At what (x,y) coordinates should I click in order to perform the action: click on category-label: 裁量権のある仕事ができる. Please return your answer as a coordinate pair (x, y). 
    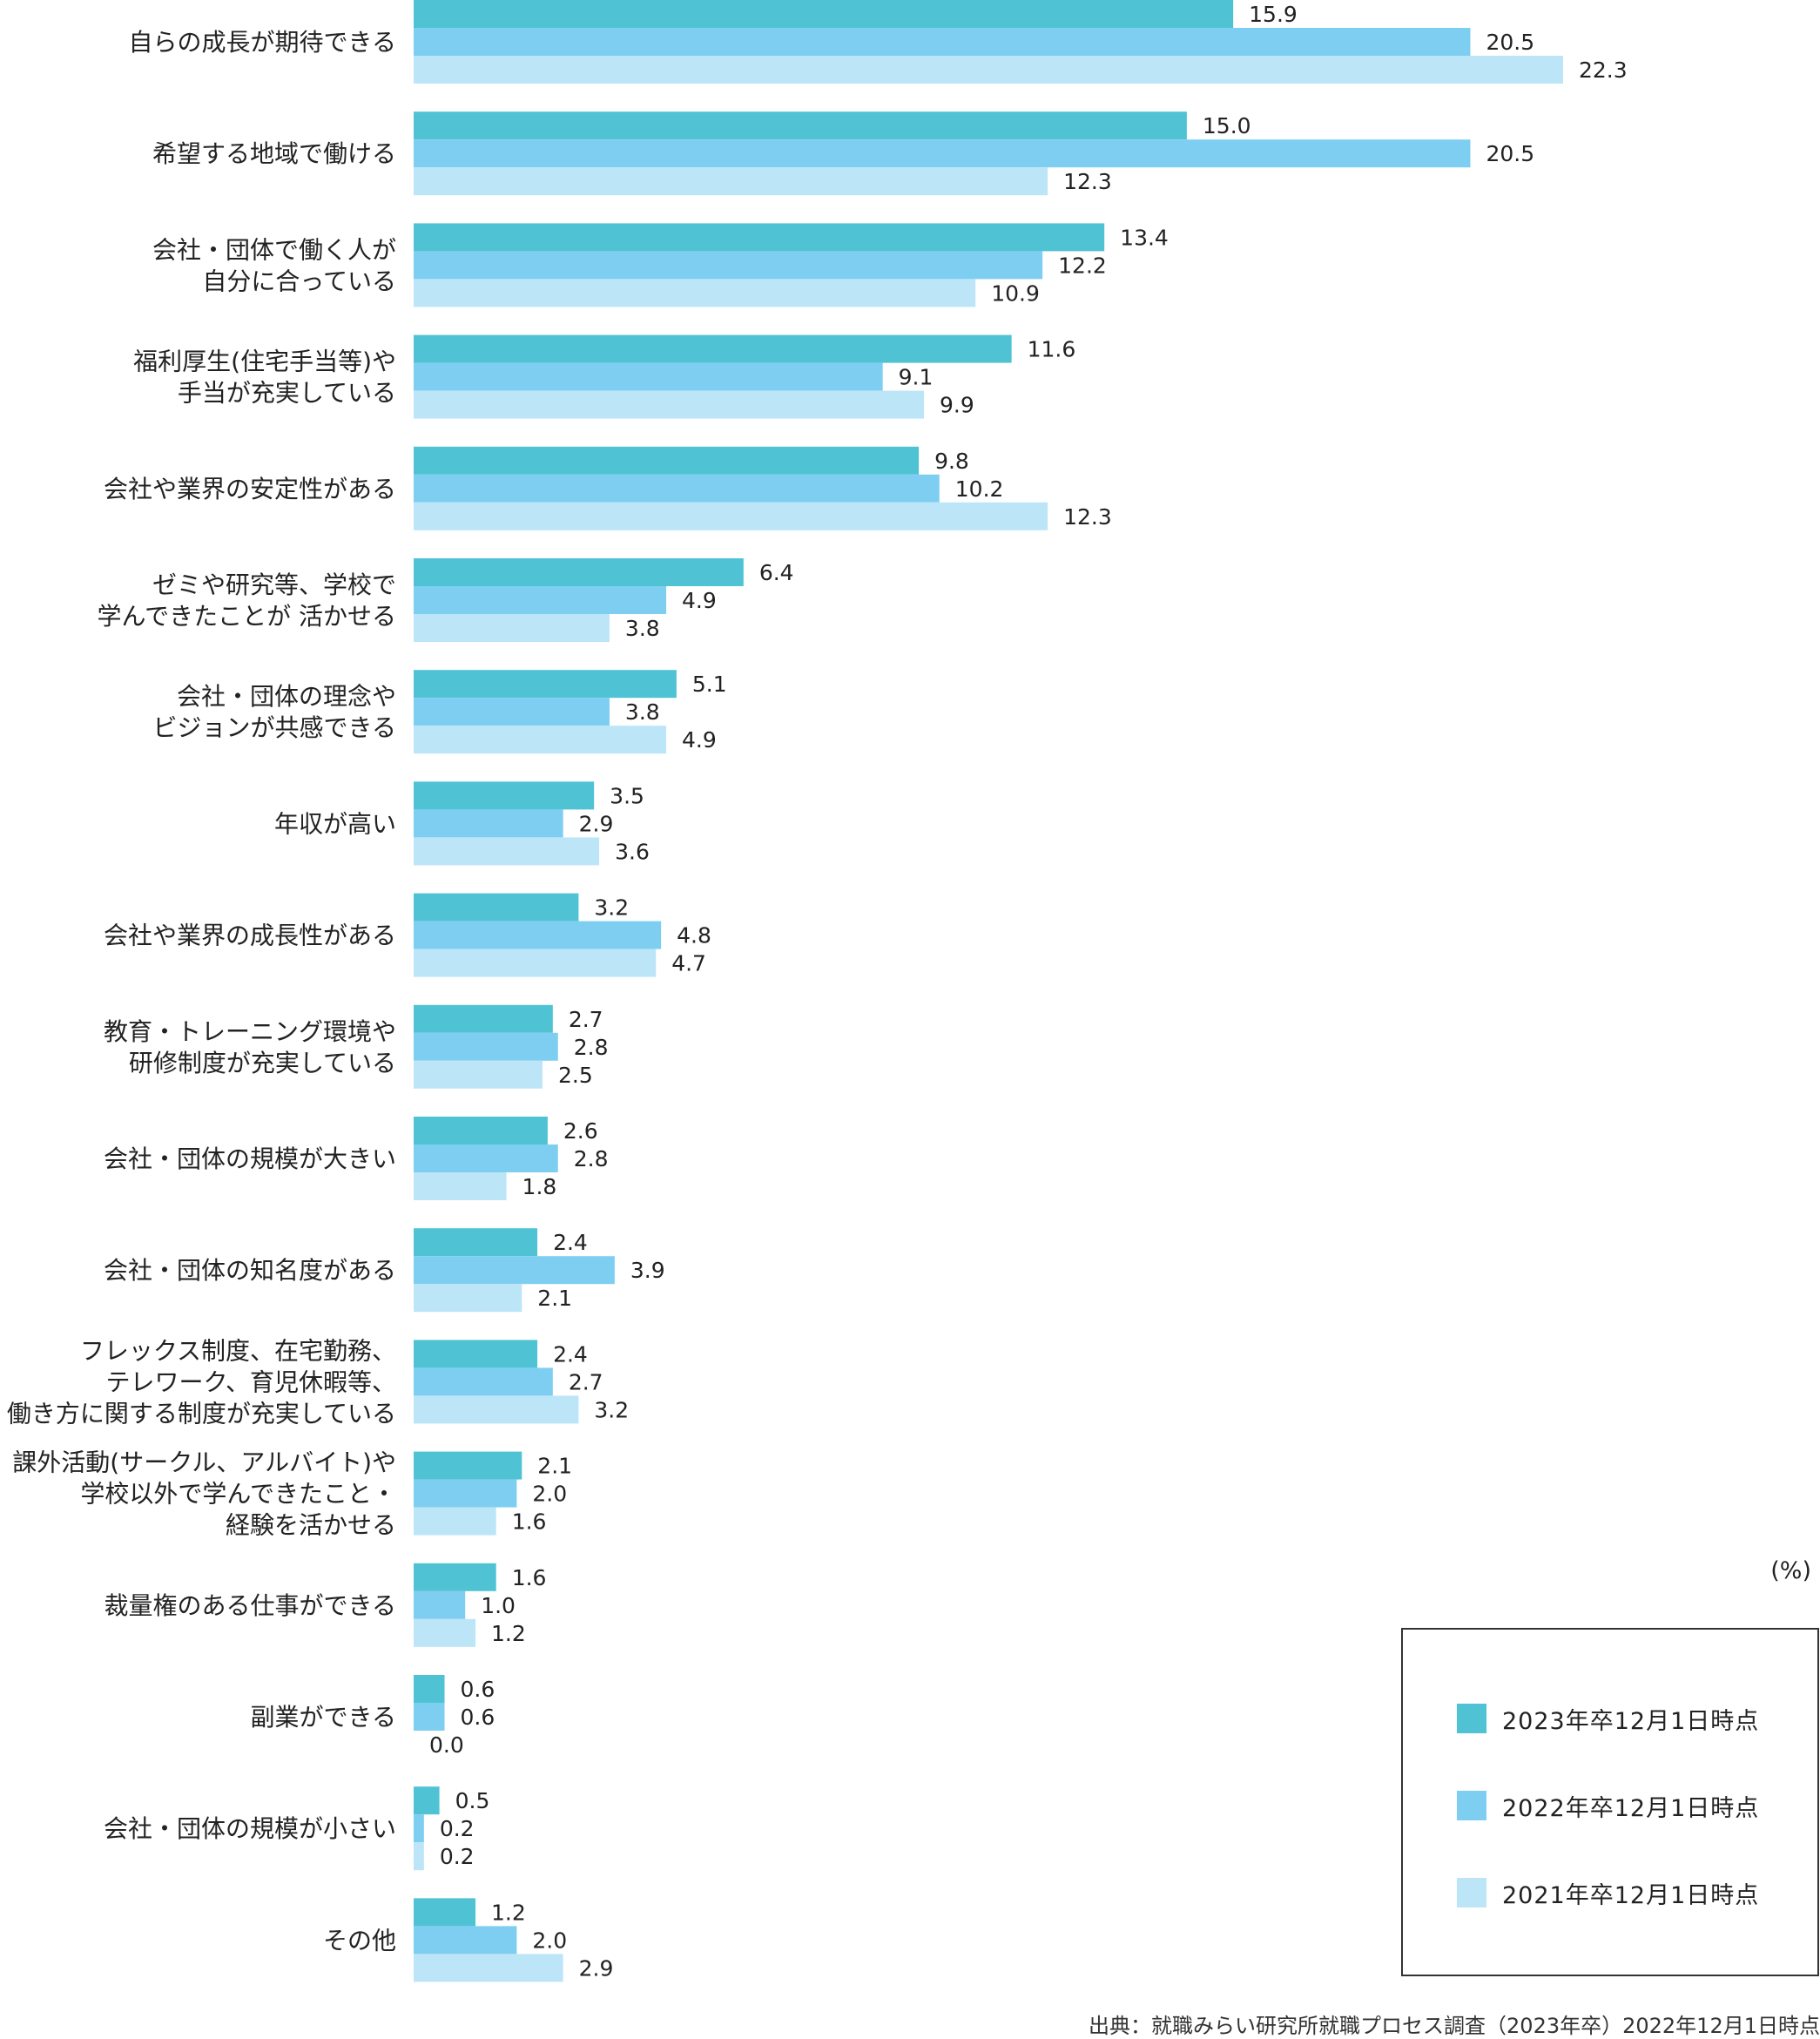
    Looking at the image, I should click on (250, 1605).